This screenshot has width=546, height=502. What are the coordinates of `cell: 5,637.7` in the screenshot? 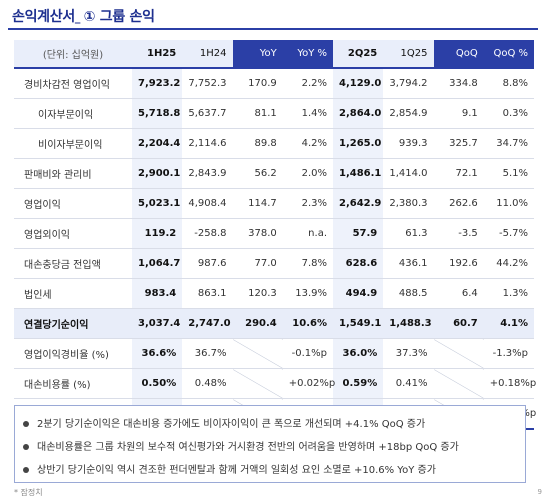 It's located at (207, 113).